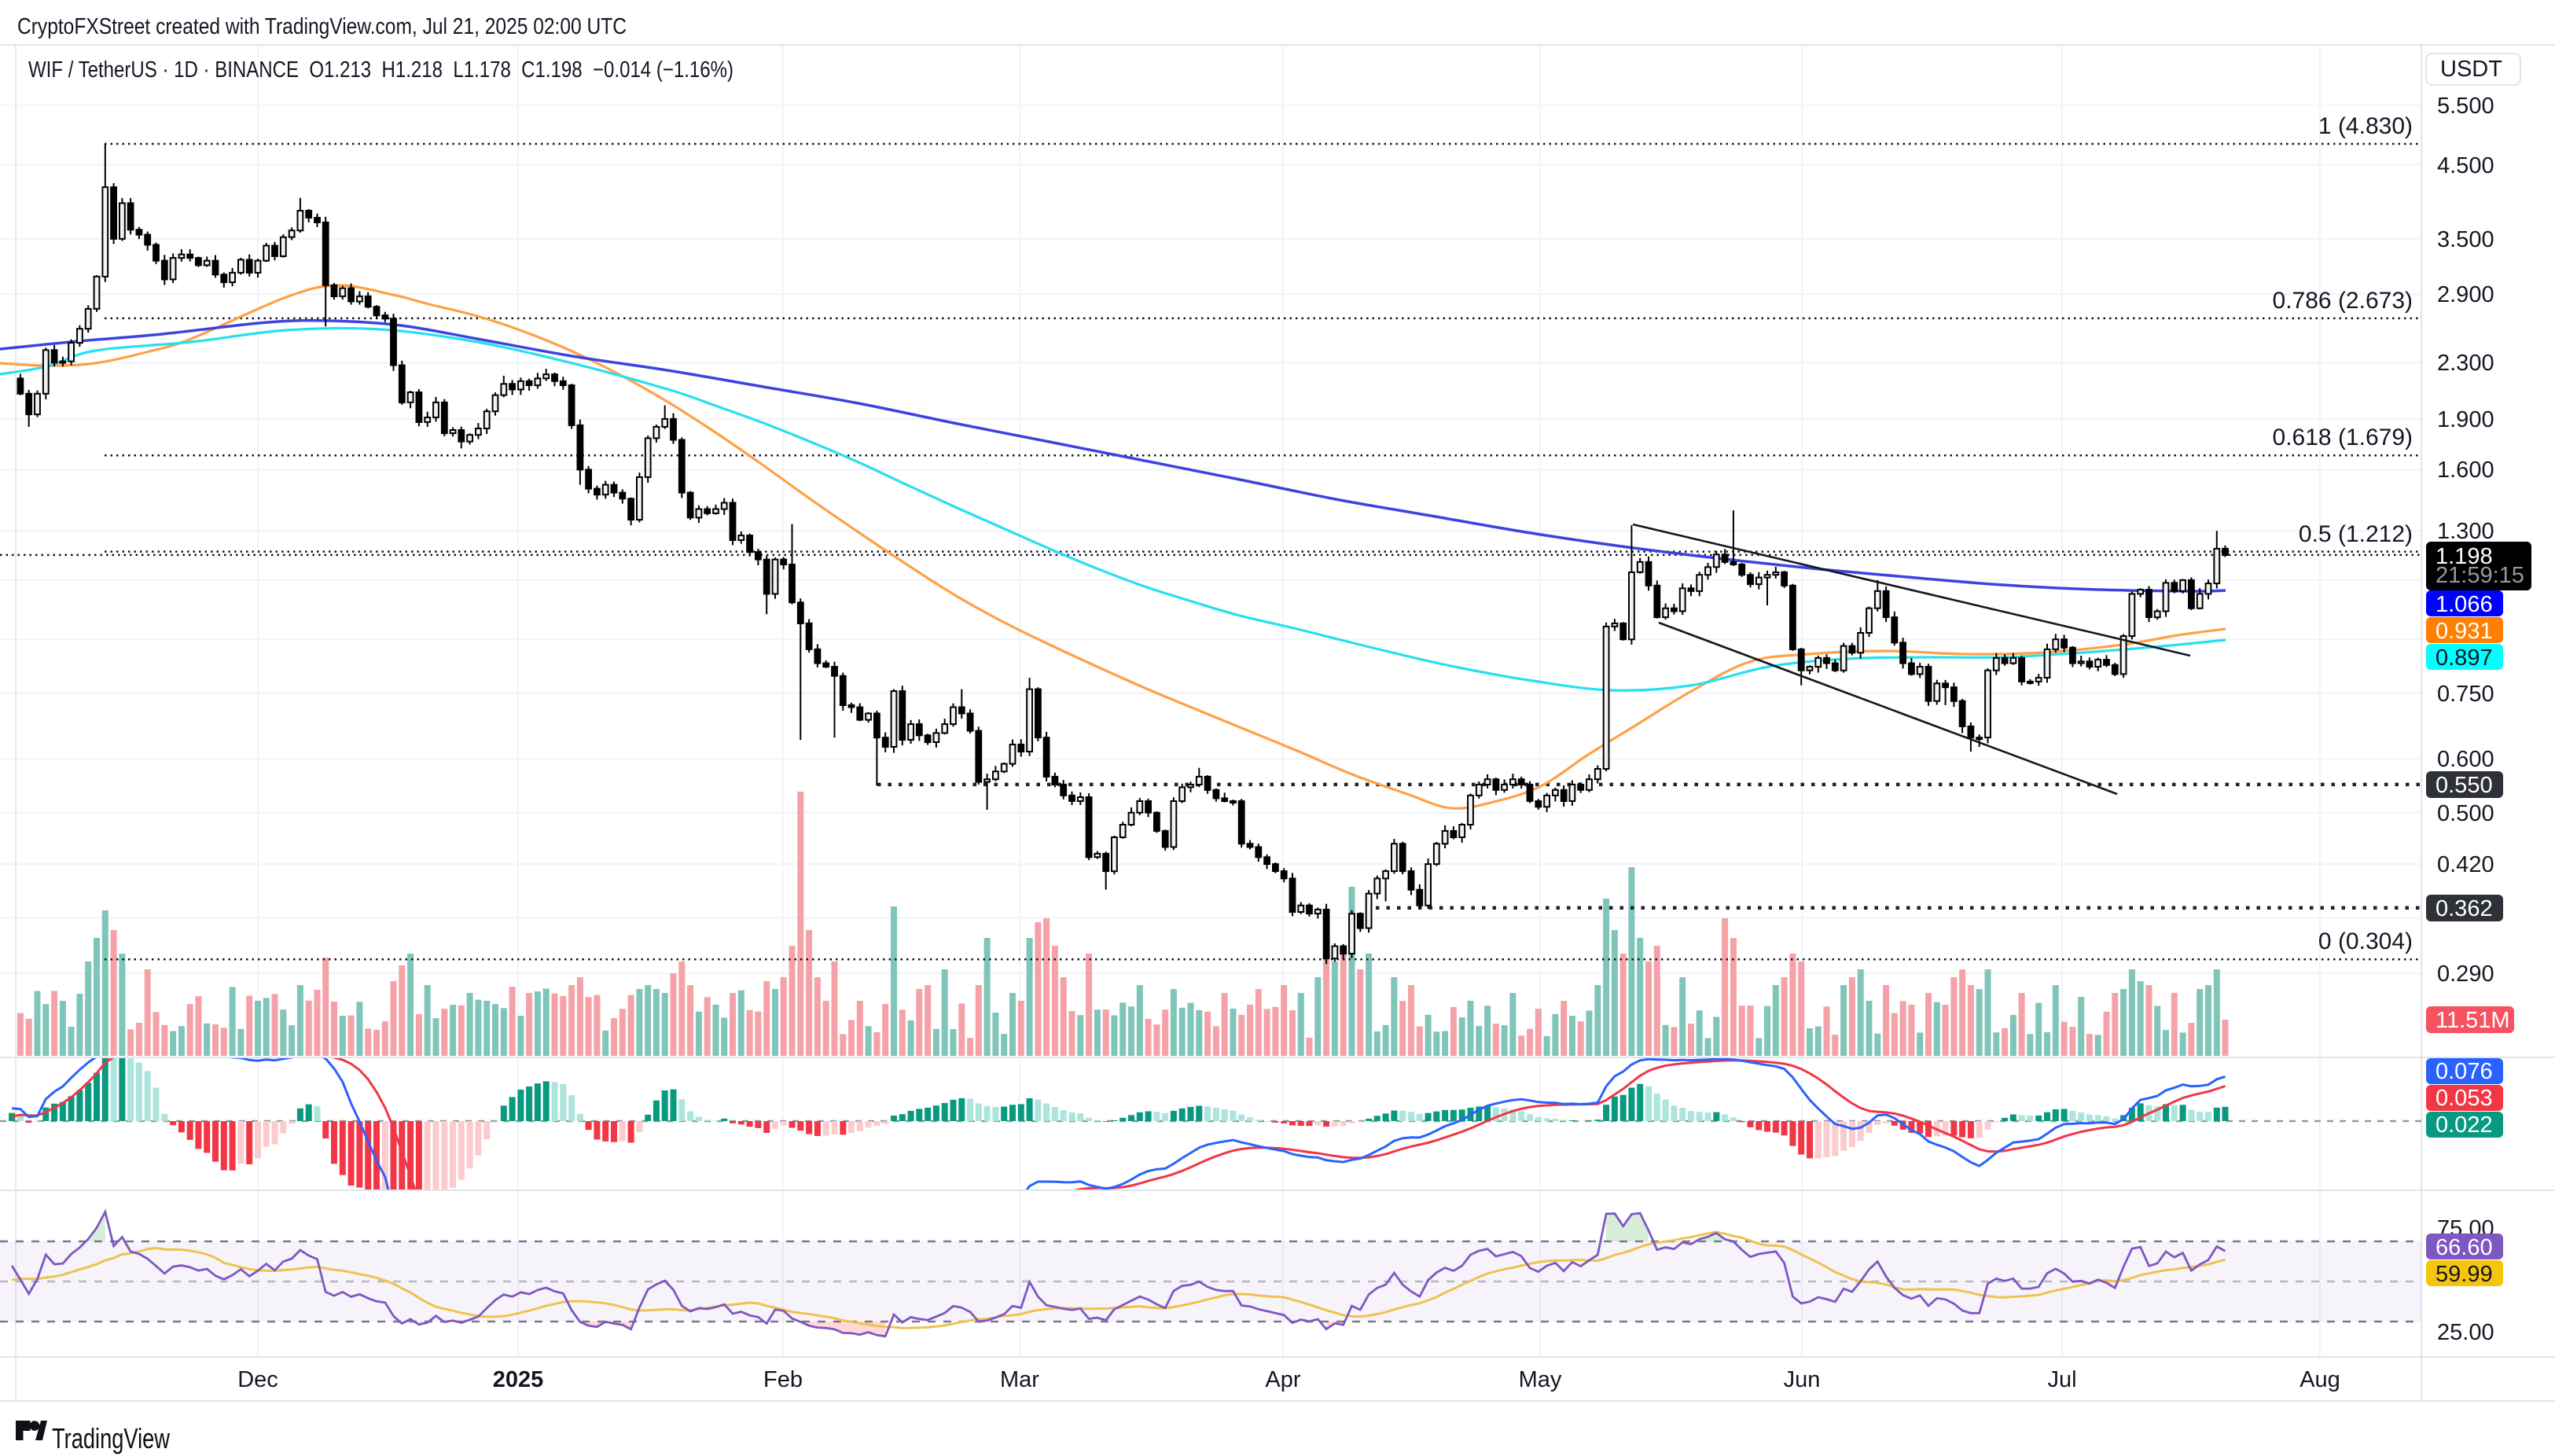  What do you see at coordinates (2320, 1379) in the screenshot?
I see `svg-text: Aug` at bounding box center [2320, 1379].